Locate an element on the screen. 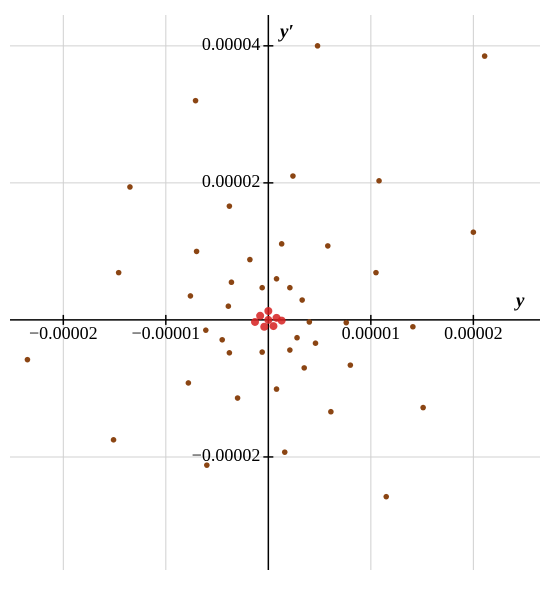 The height and width of the screenshot is (590, 550). x-axis-label: y is located at coordinates (519, 300).